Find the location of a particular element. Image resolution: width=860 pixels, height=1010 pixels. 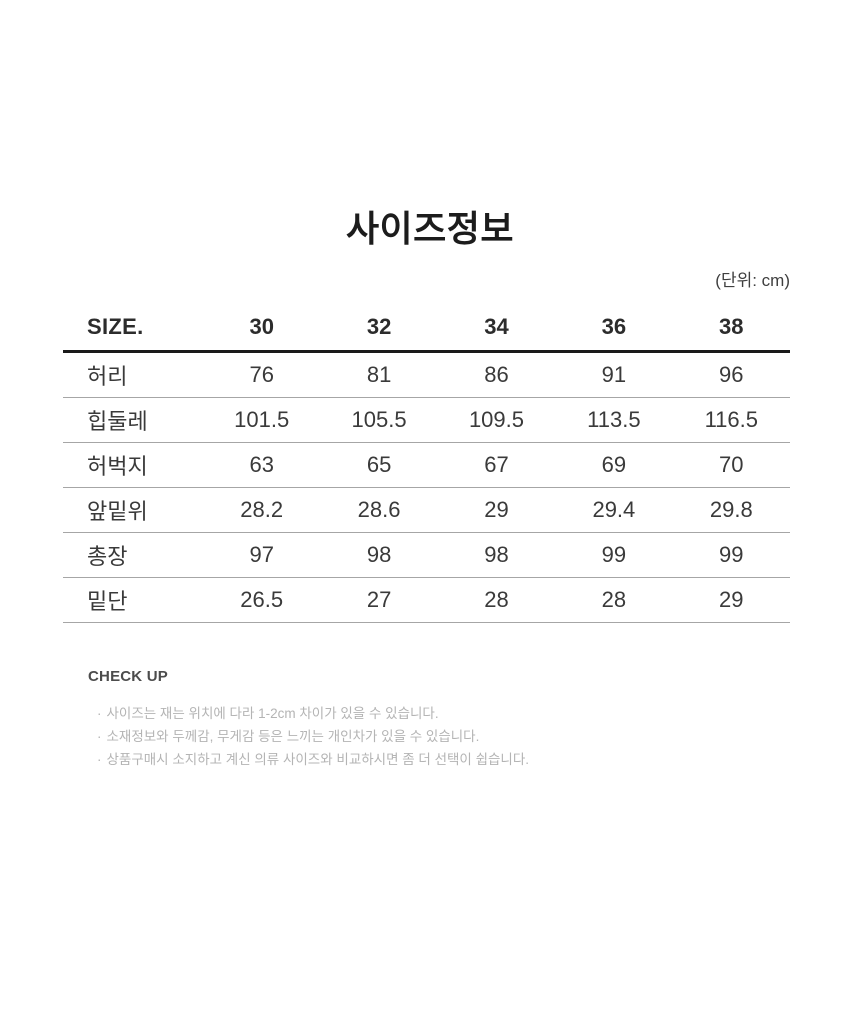

table-row-total-length: 총장 97 98 98 99 99 is located at coordinates (426, 555).